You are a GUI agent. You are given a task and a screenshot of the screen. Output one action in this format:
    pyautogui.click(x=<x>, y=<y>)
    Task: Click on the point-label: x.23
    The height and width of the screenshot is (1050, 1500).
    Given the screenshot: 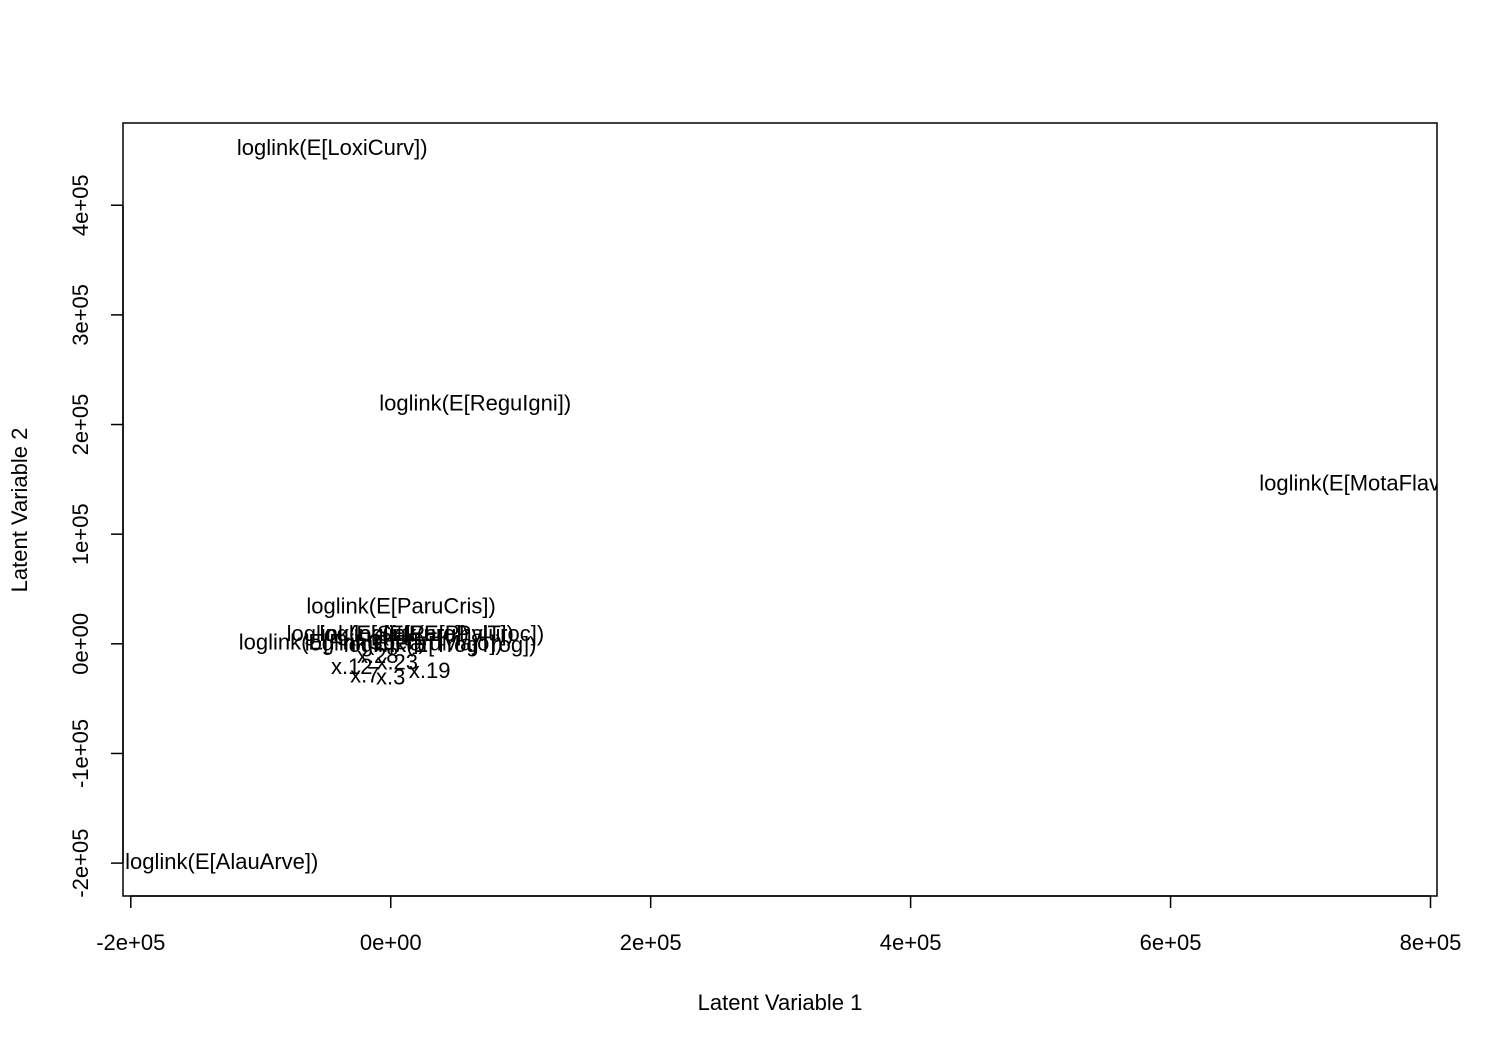 What is the action you would take?
    pyautogui.click(x=397, y=661)
    